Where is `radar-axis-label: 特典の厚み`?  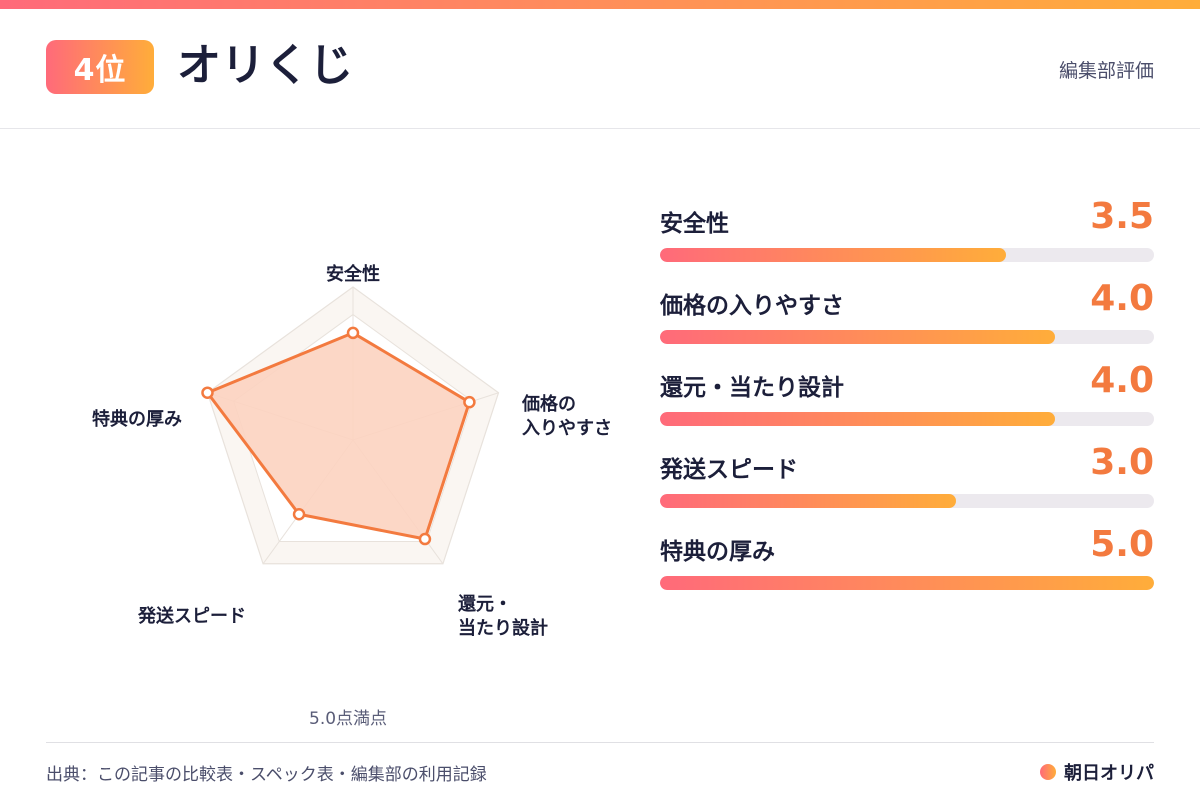
radar-axis-label: 特典の厚み is located at coordinates (137, 419).